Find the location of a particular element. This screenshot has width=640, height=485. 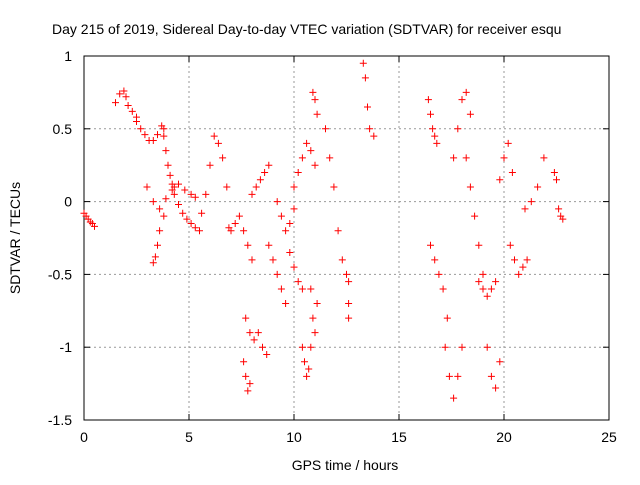

y-tick-label: -1 is located at coordinates (66, 347).